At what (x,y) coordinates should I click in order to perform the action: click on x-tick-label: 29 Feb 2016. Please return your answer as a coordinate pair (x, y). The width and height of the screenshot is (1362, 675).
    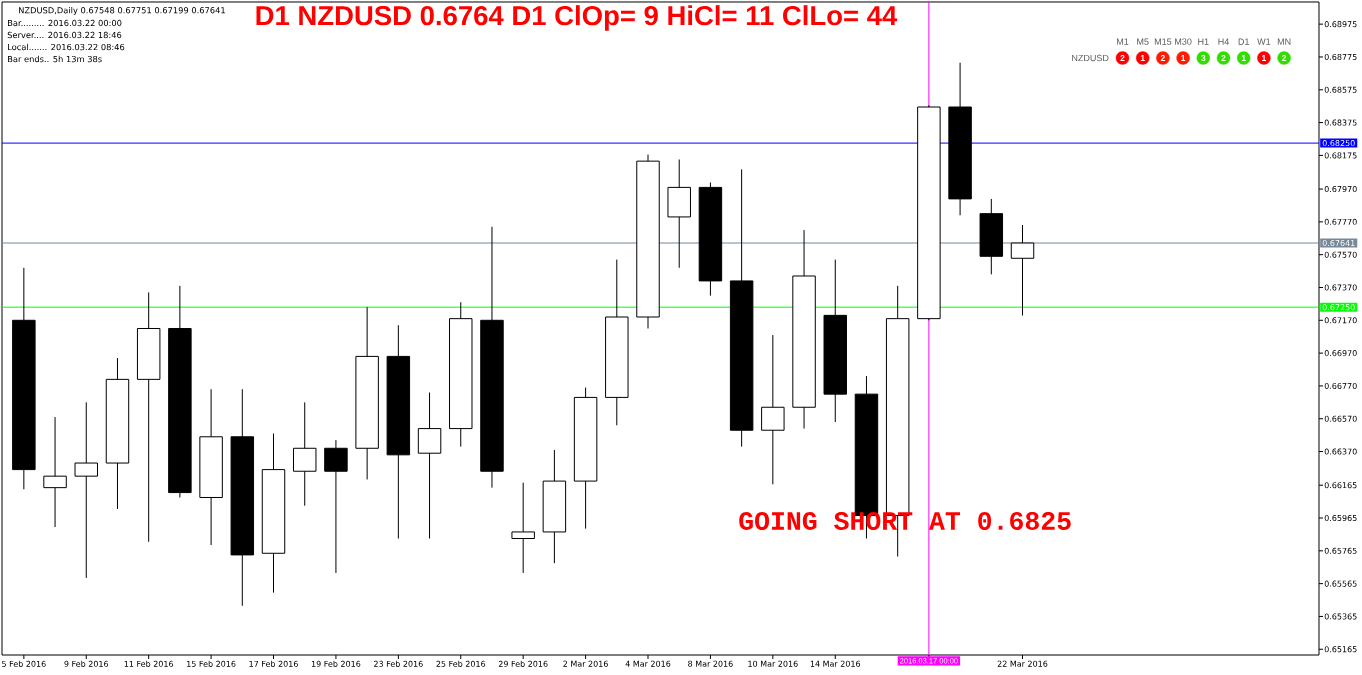
    Looking at the image, I should click on (523, 663).